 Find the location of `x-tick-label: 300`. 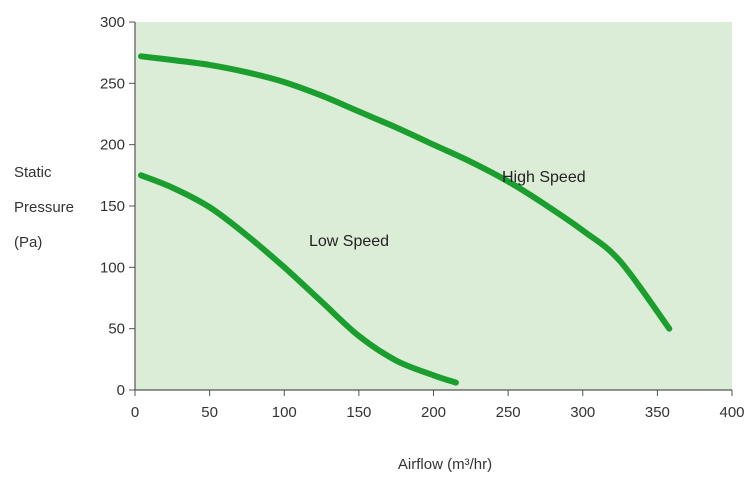

x-tick-label: 300 is located at coordinates (582, 412).